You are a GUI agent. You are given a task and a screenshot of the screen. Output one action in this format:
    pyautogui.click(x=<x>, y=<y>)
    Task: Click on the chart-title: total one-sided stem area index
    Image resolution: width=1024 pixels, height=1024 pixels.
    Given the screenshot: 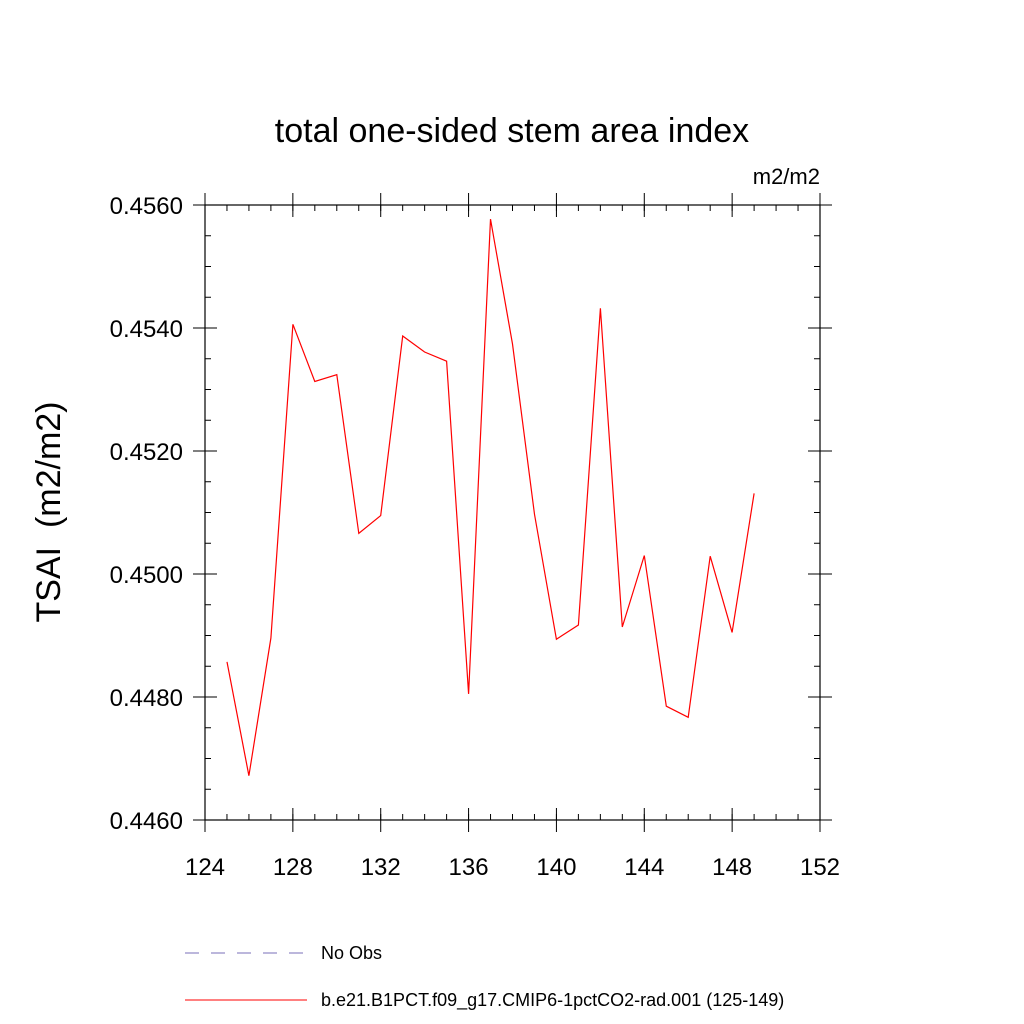 What is the action you would take?
    pyautogui.click(x=512, y=131)
    